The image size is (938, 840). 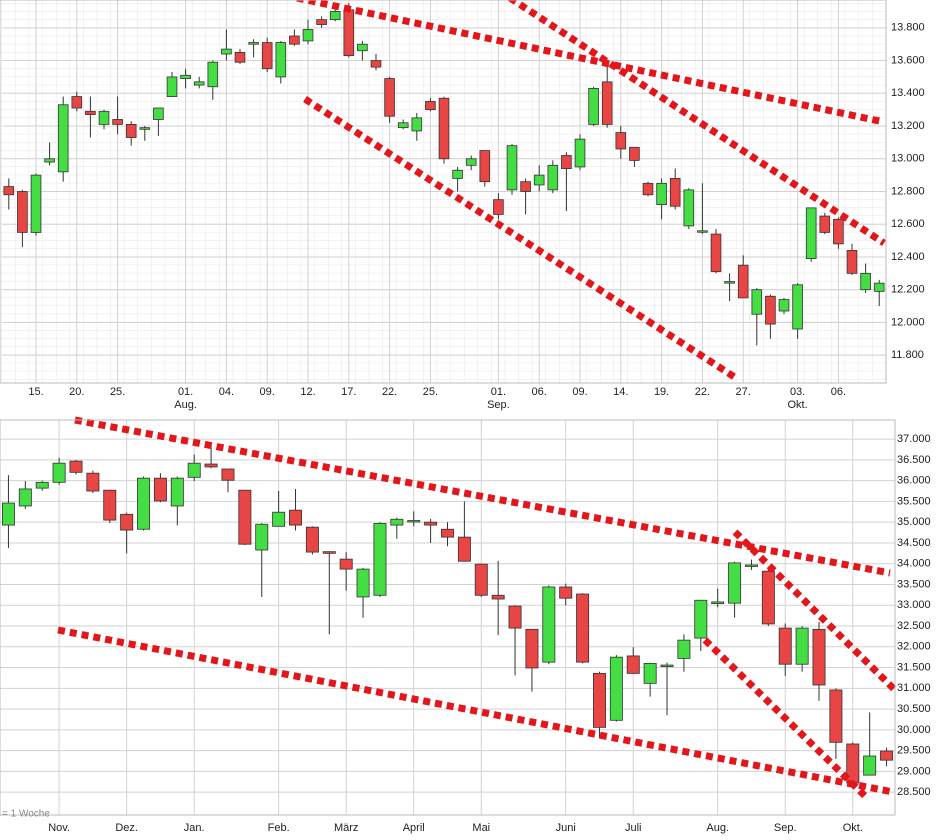 What do you see at coordinates (498, 405) in the screenshot?
I see `x-month-label: Sep.` at bounding box center [498, 405].